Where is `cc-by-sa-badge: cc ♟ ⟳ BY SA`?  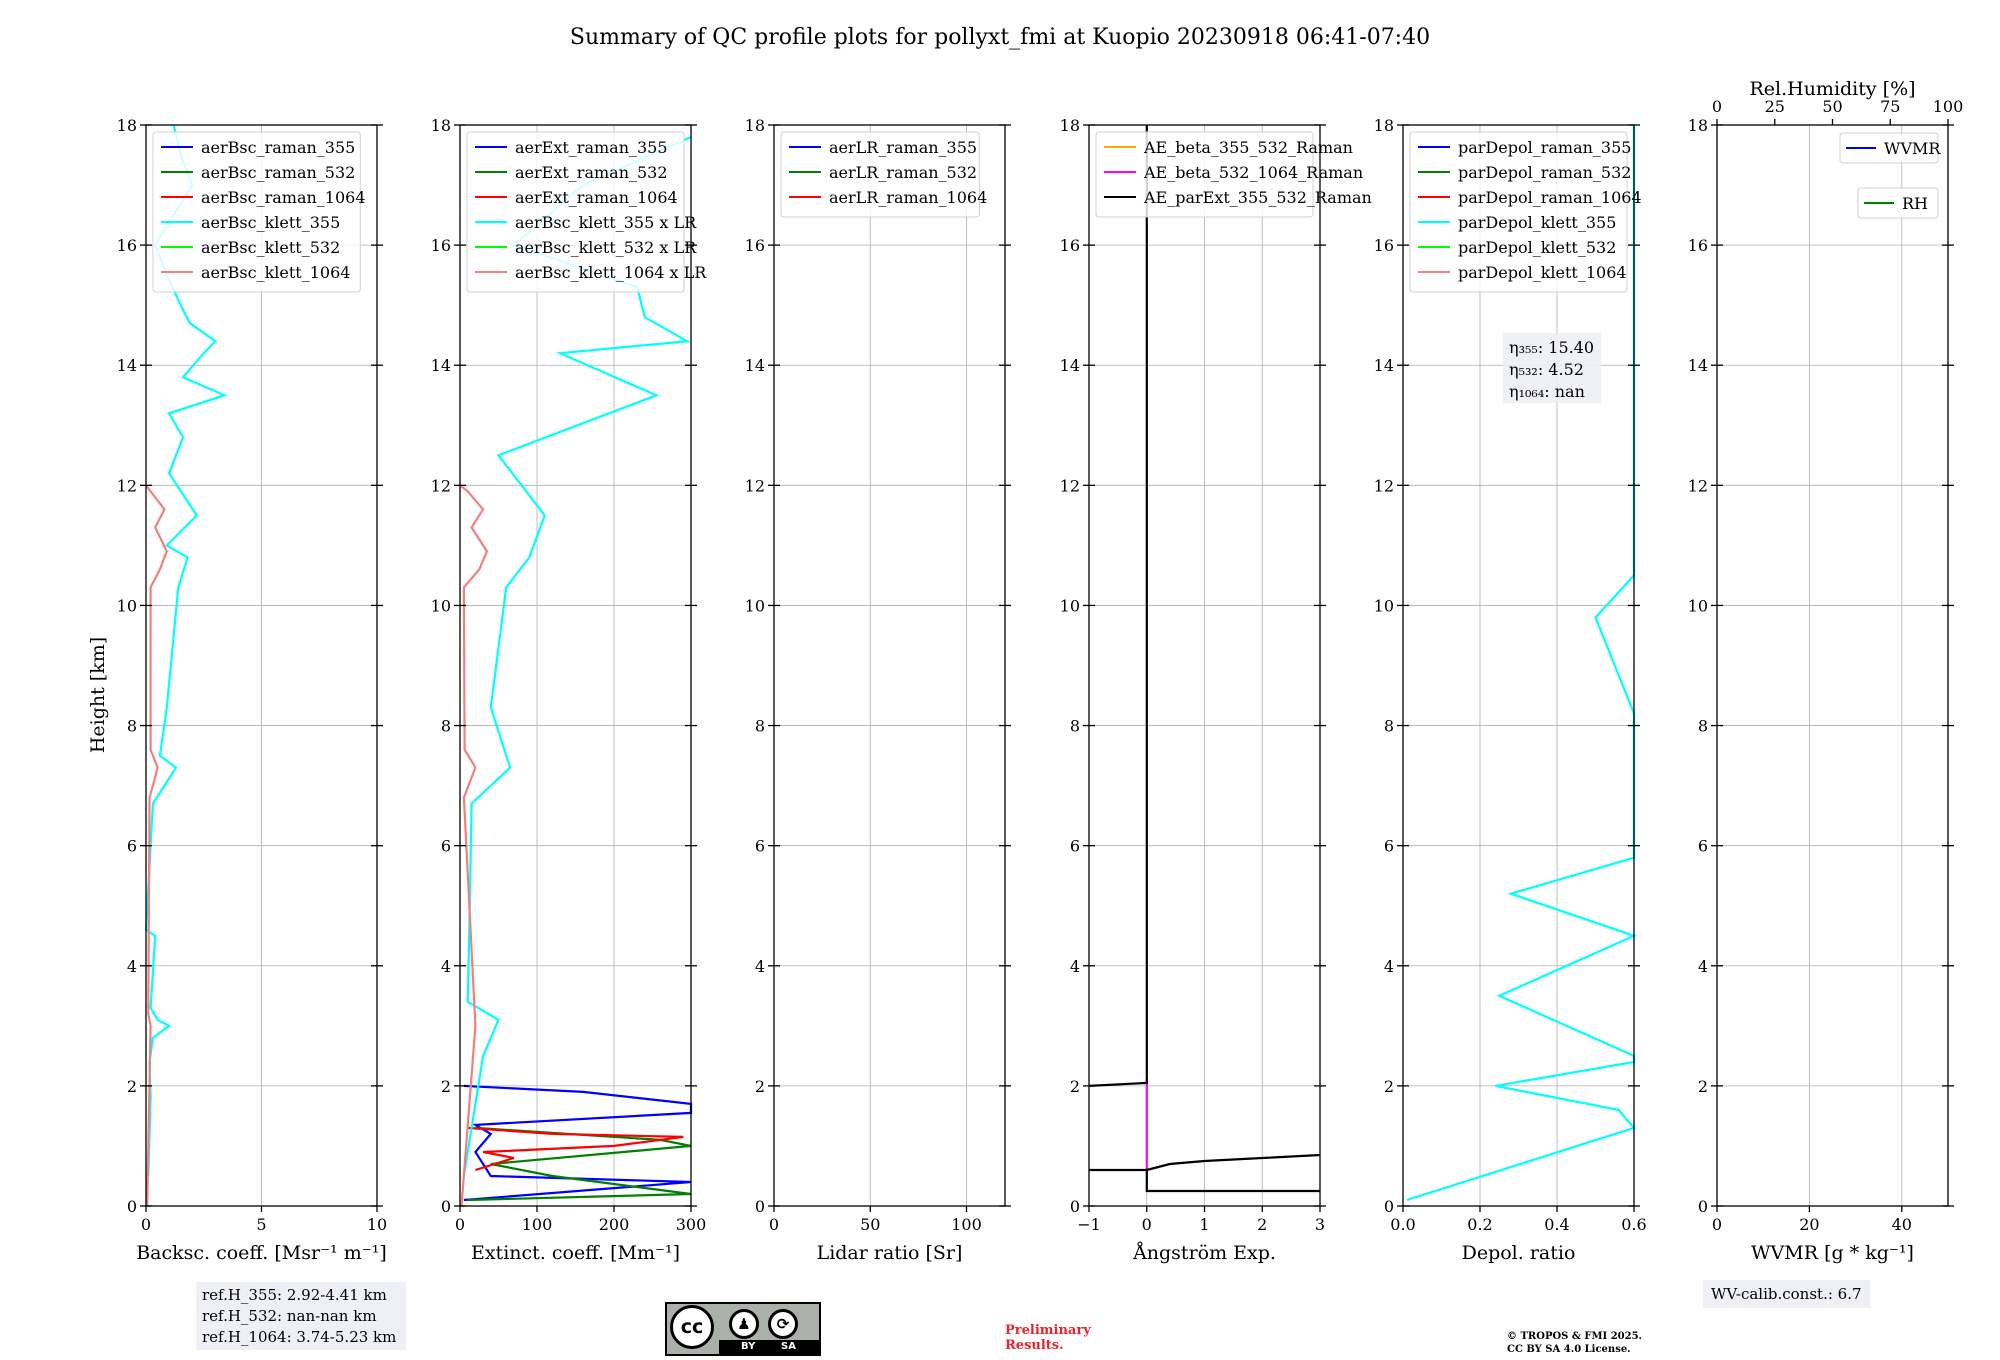 cc-by-sa-badge: cc ♟ ⟳ BY SA is located at coordinates (743, 1329).